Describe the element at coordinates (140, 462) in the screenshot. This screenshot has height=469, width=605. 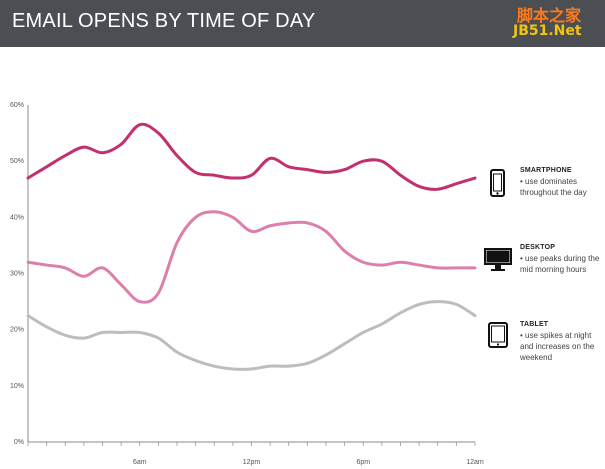
I see `x-tick-label: 6am` at that location.